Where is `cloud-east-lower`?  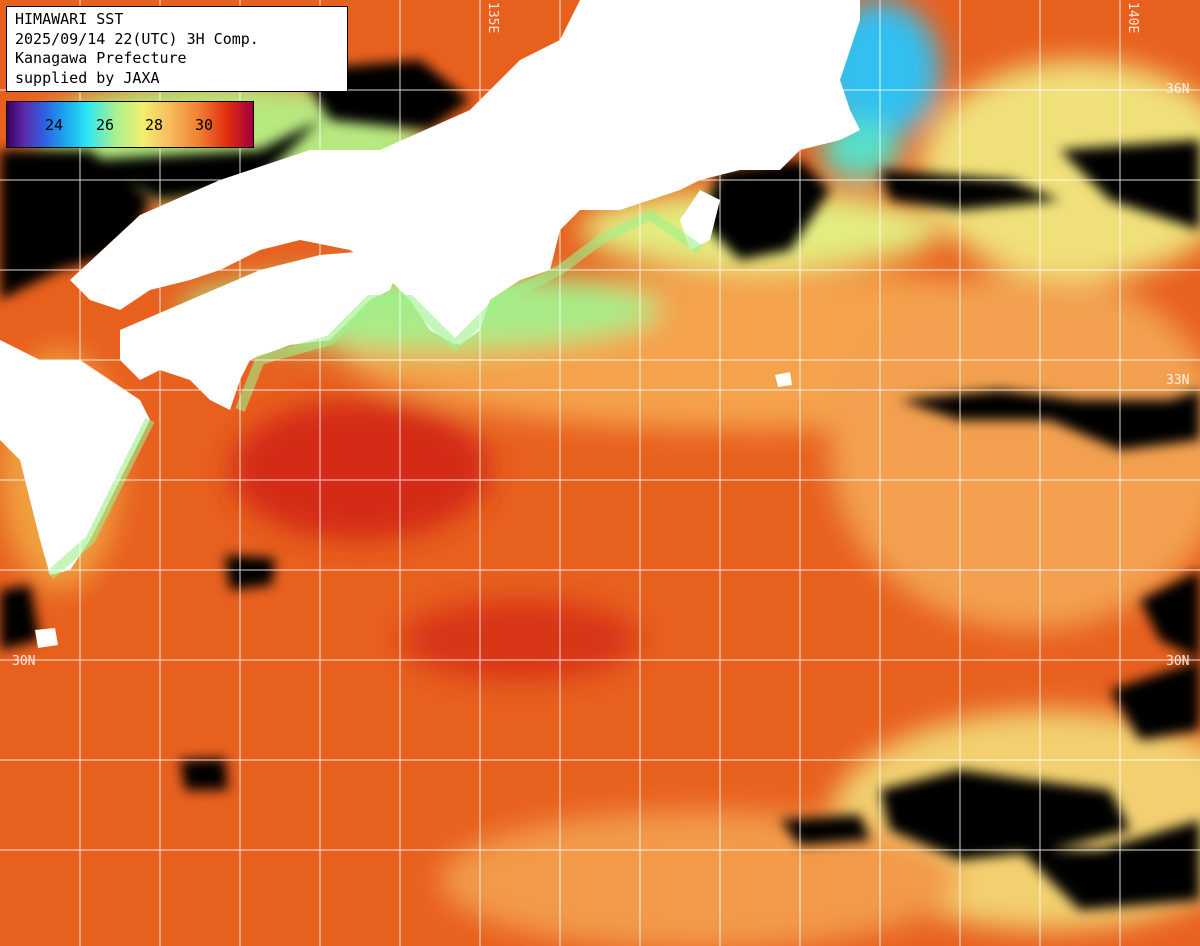
cloud-east-lower is located at coordinates (1155, 700).